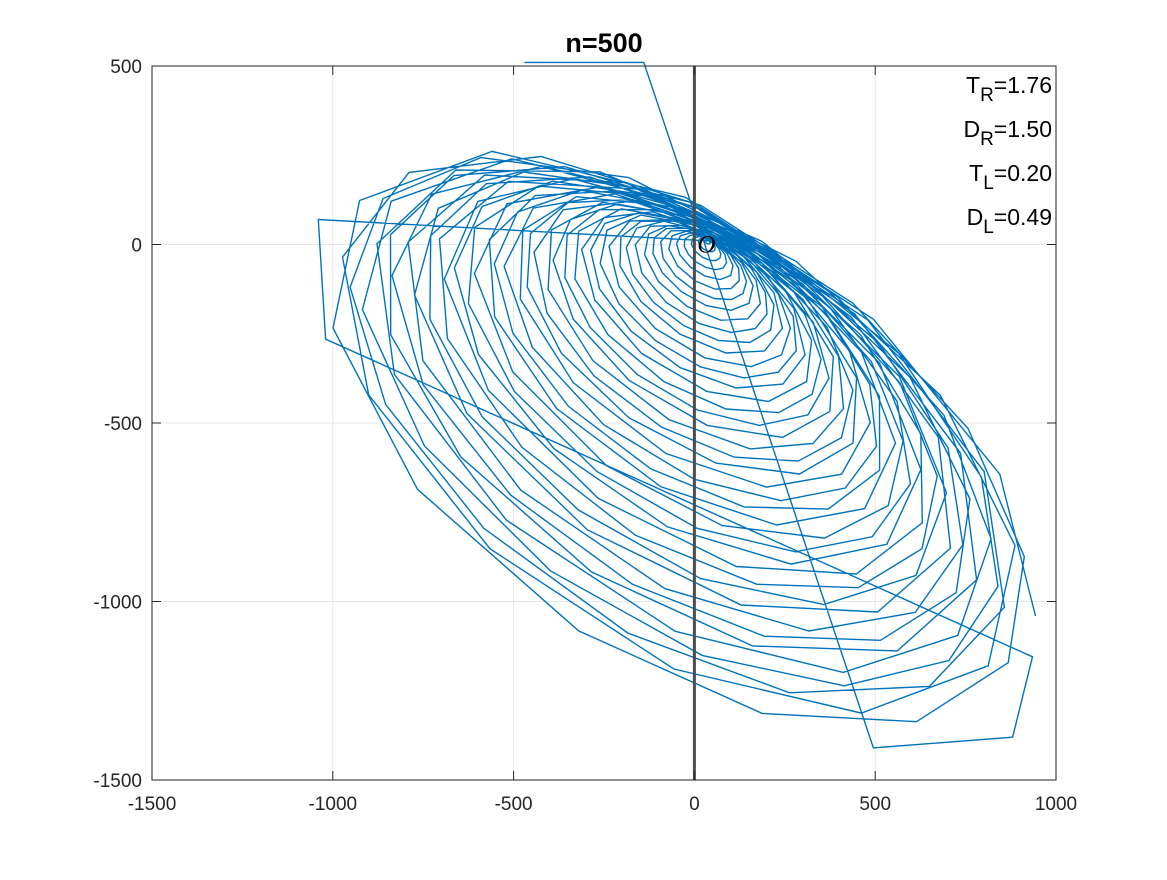 This screenshot has height=880, width=1167. I want to click on y-tick-label: 500, so click(126, 67).